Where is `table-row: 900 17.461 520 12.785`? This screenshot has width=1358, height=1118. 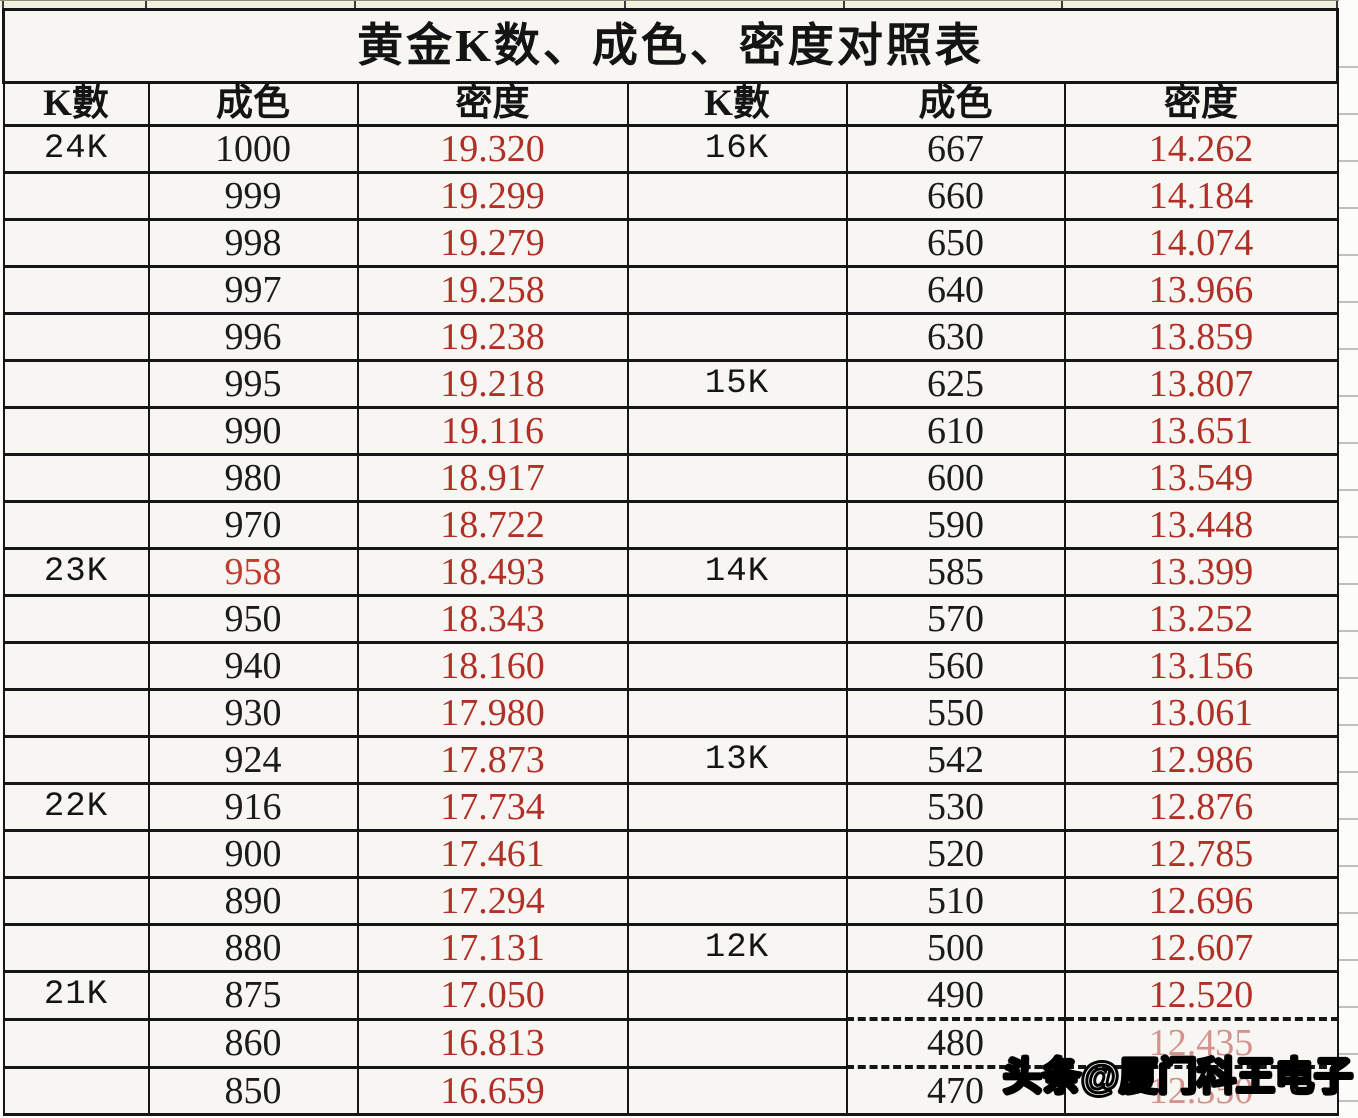
table-row: 900 17.461 520 12.785 is located at coordinates (670, 854).